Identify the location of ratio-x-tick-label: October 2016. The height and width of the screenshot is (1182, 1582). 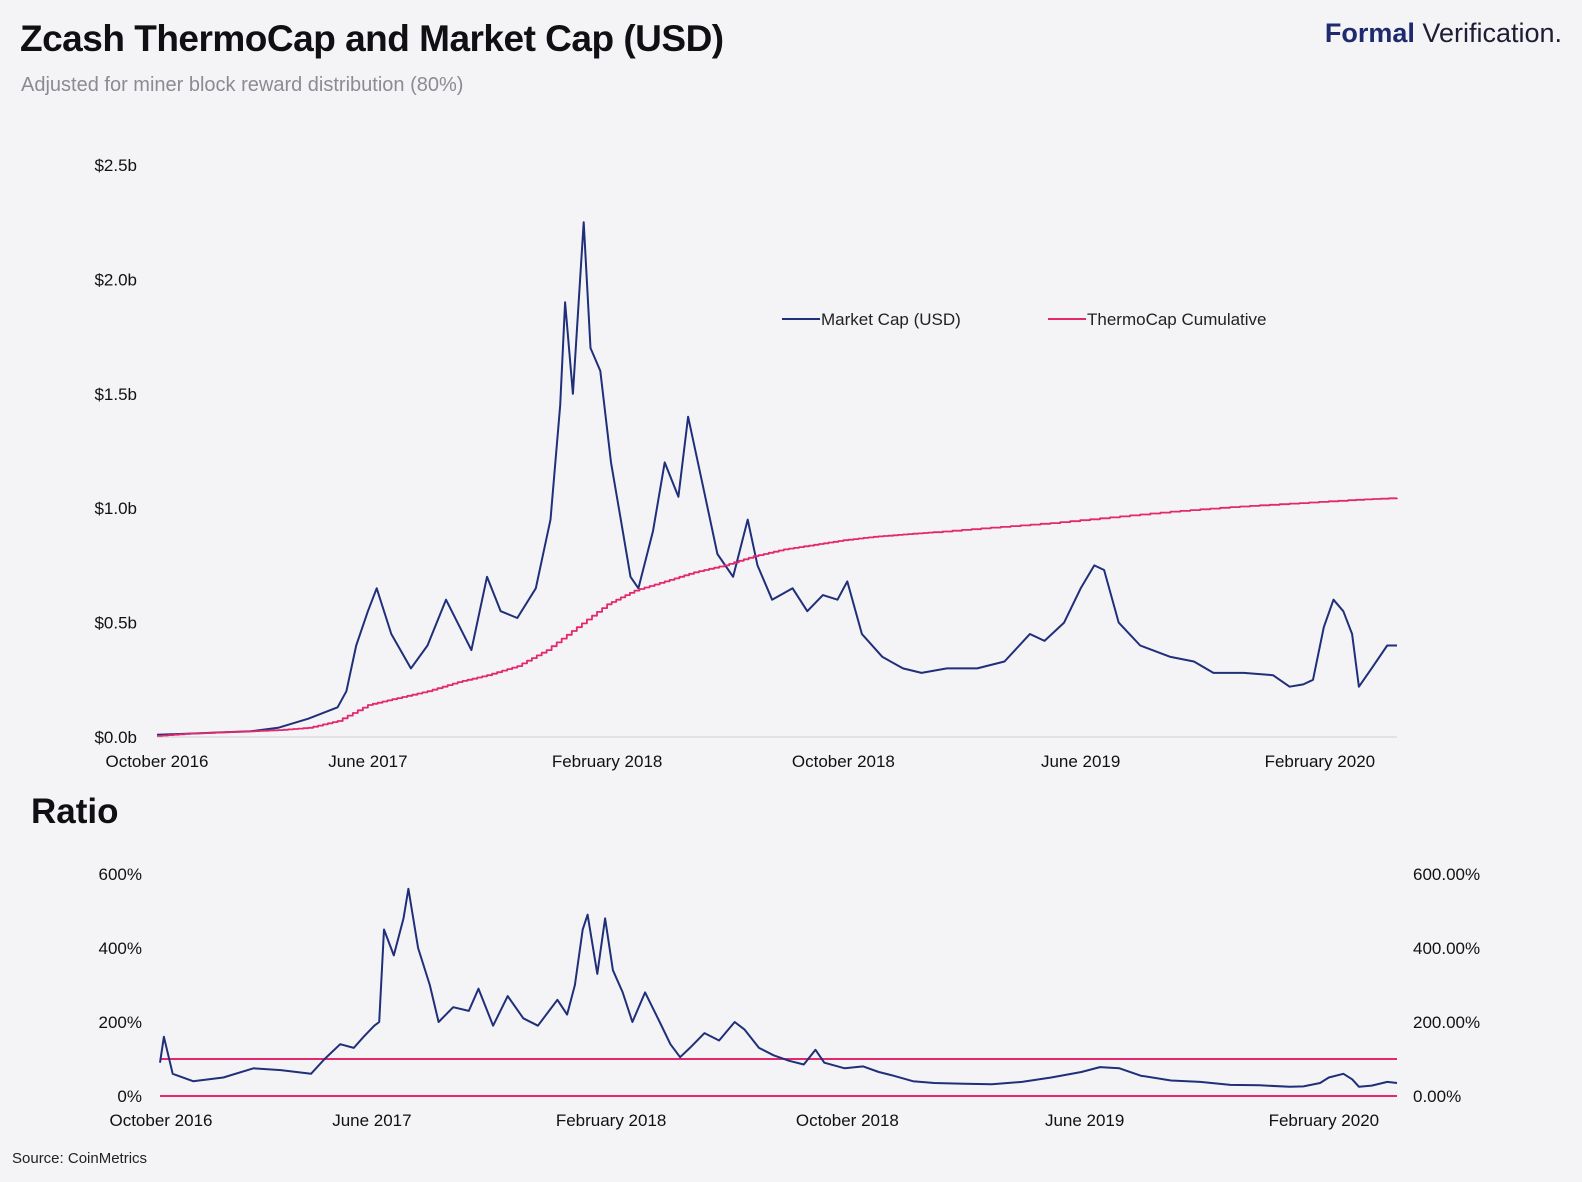
(160, 1120).